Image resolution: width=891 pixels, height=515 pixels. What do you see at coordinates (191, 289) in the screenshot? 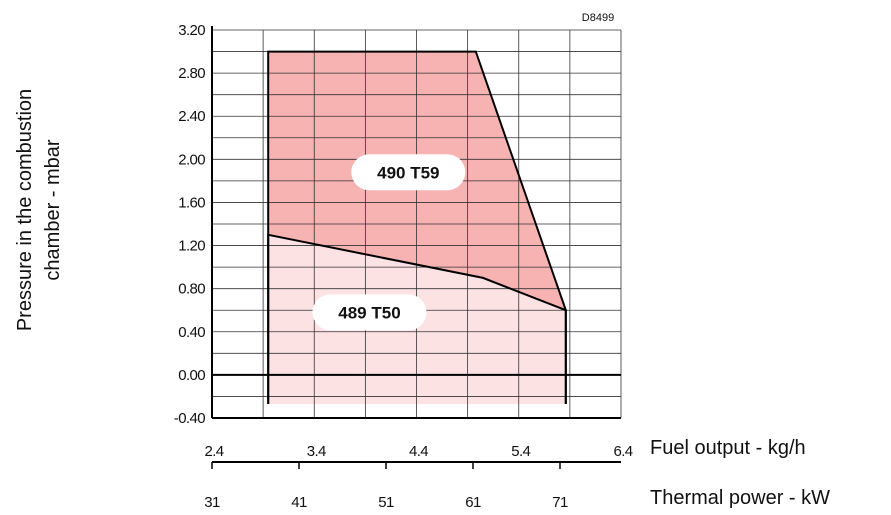
I see `y-tick-label: 0.80` at bounding box center [191, 289].